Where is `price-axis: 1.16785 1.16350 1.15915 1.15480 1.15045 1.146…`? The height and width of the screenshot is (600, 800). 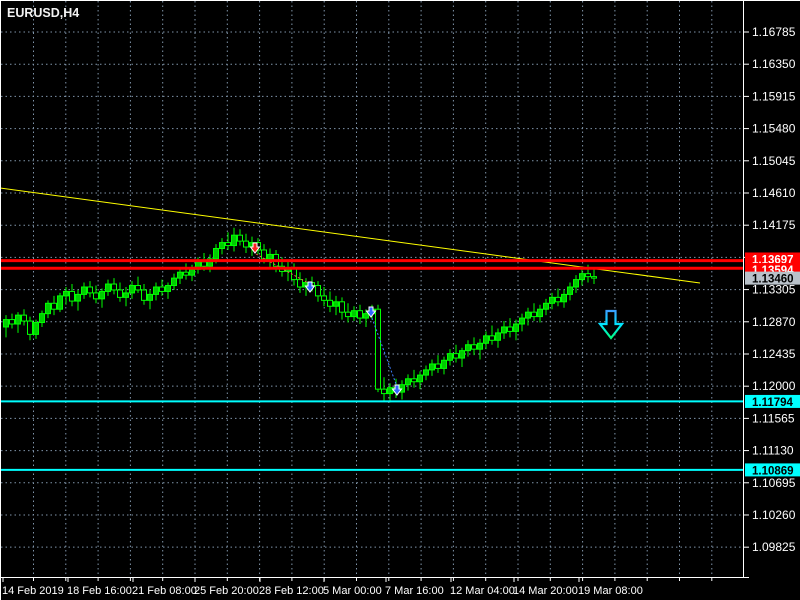
price-axis: 1.16785 1.16350 1.15915 1.15480 1.15045 1.146… is located at coordinates (771, 289).